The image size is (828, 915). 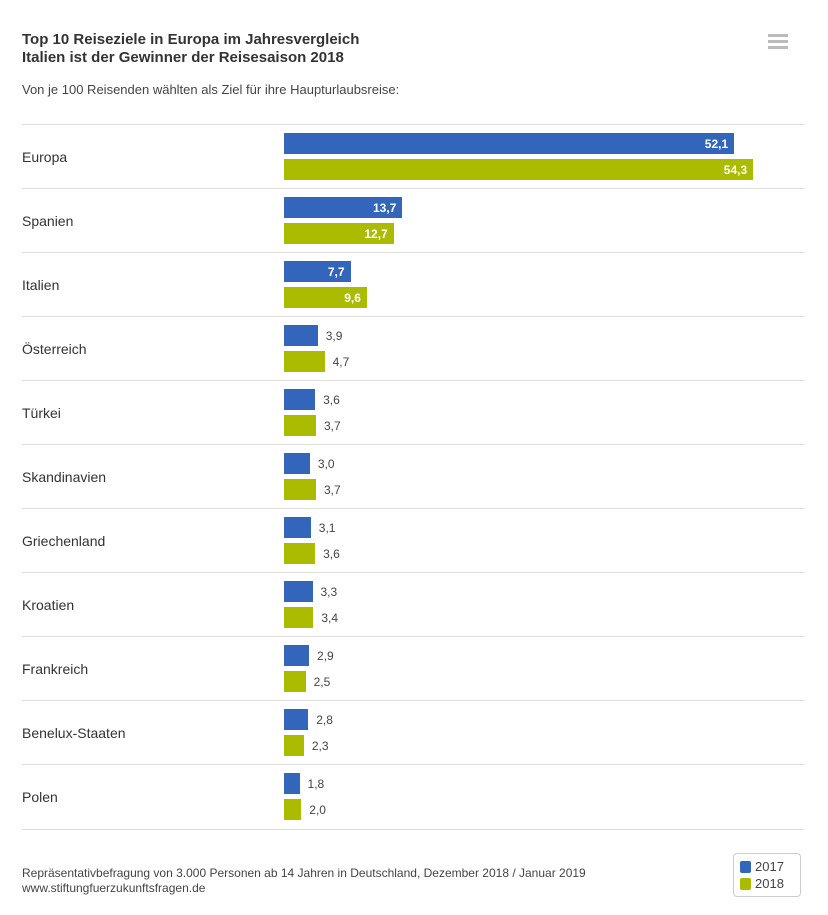 What do you see at coordinates (40, 797) in the screenshot?
I see `category-label: Polen` at bounding box center [40, 797].